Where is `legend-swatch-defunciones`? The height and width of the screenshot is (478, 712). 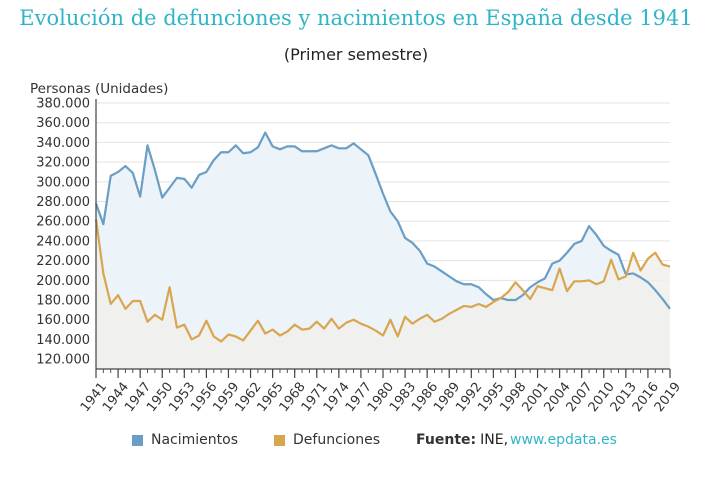 legend-swatch-defunciones is located at coordinates (280, 440).